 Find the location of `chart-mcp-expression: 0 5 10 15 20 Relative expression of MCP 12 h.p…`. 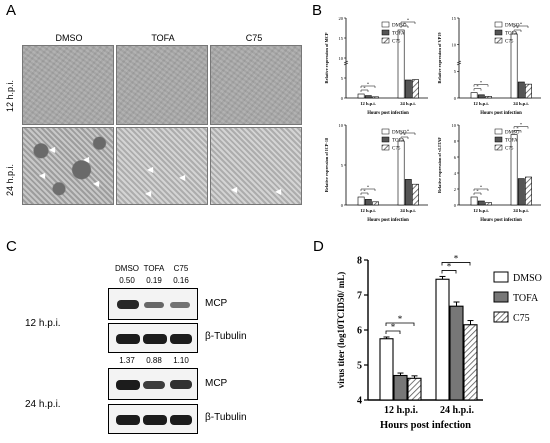

chart-mcp-expression: 0 5 10 15 20 Relative expression of MCP 12 h.p… is located at coordinates (376, 66).